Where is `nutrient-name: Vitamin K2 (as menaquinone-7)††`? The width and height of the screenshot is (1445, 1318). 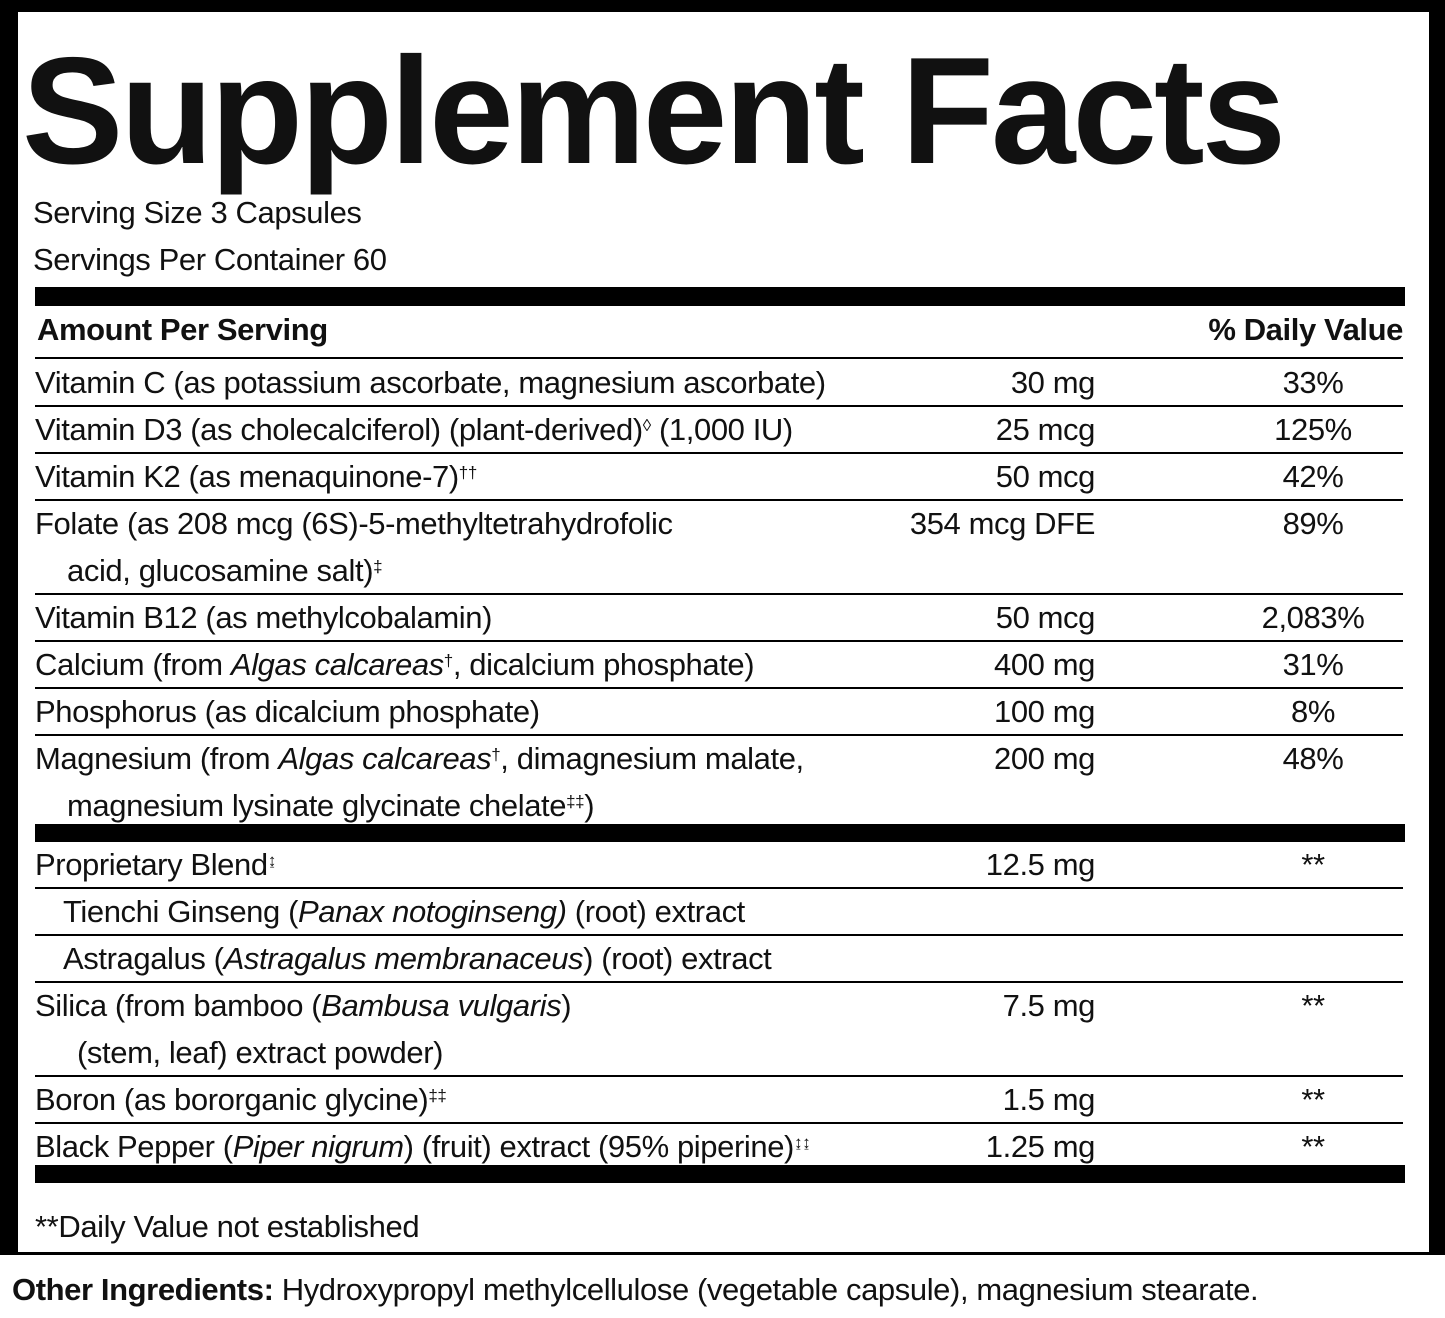
nutrient-name: Vitamin K2 (as menaquinone-7)†† is located at coordinates (256, 477).